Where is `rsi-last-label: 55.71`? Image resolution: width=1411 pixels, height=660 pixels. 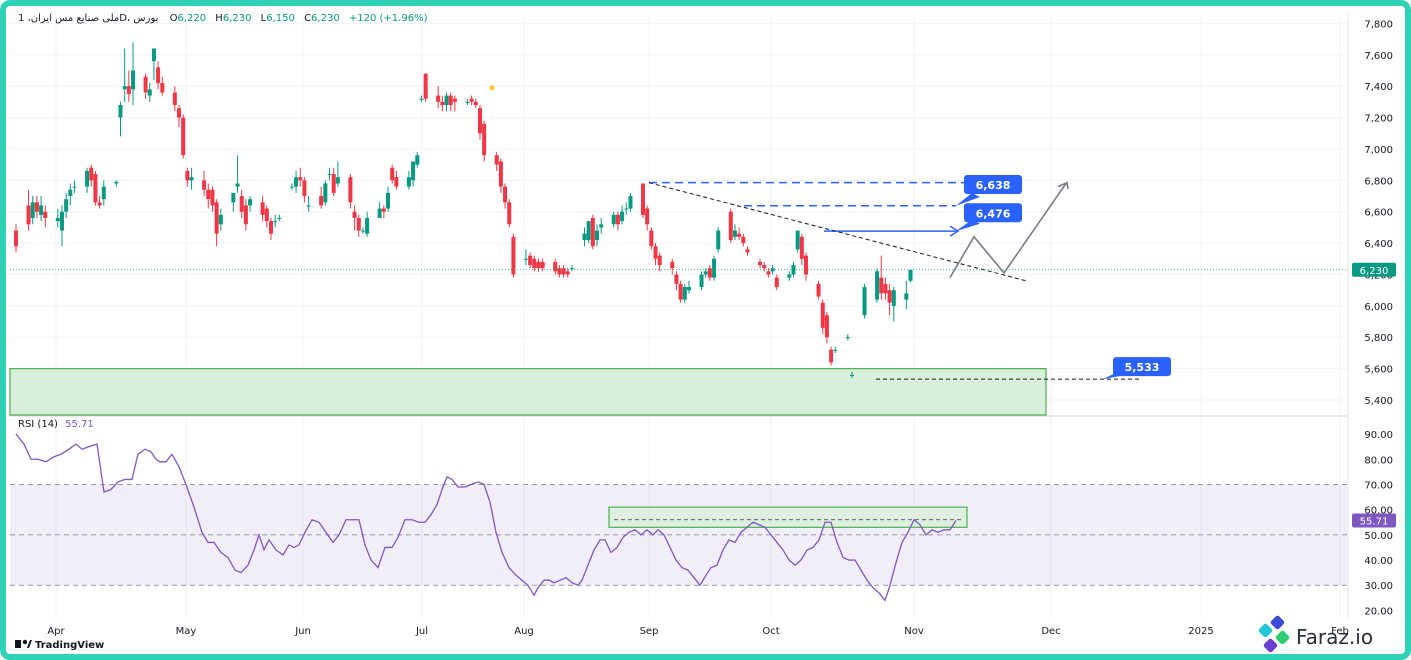 rsi-last-label: 55.71 is located at coordinates (1374, 521).